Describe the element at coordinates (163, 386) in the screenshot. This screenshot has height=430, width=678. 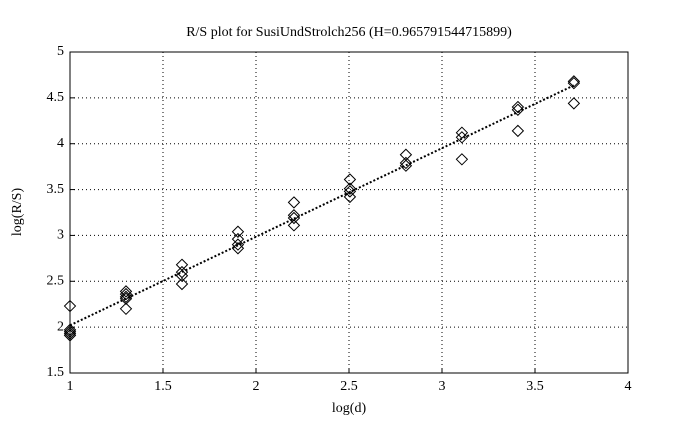
I see `x-tick-label: 1.5` at that location.